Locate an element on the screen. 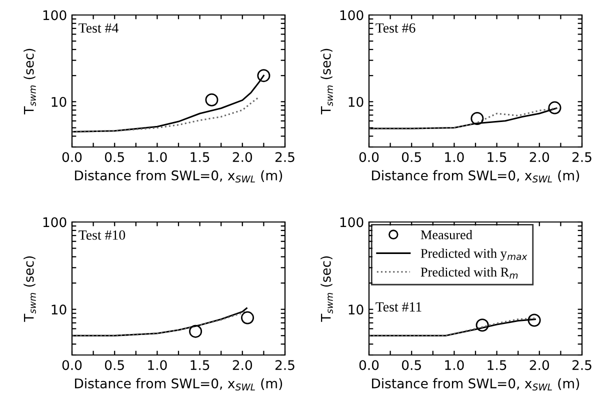 The width and height of the screenshot is (594, 406). annotation: Test #11 is located at coordinates (399, 307).